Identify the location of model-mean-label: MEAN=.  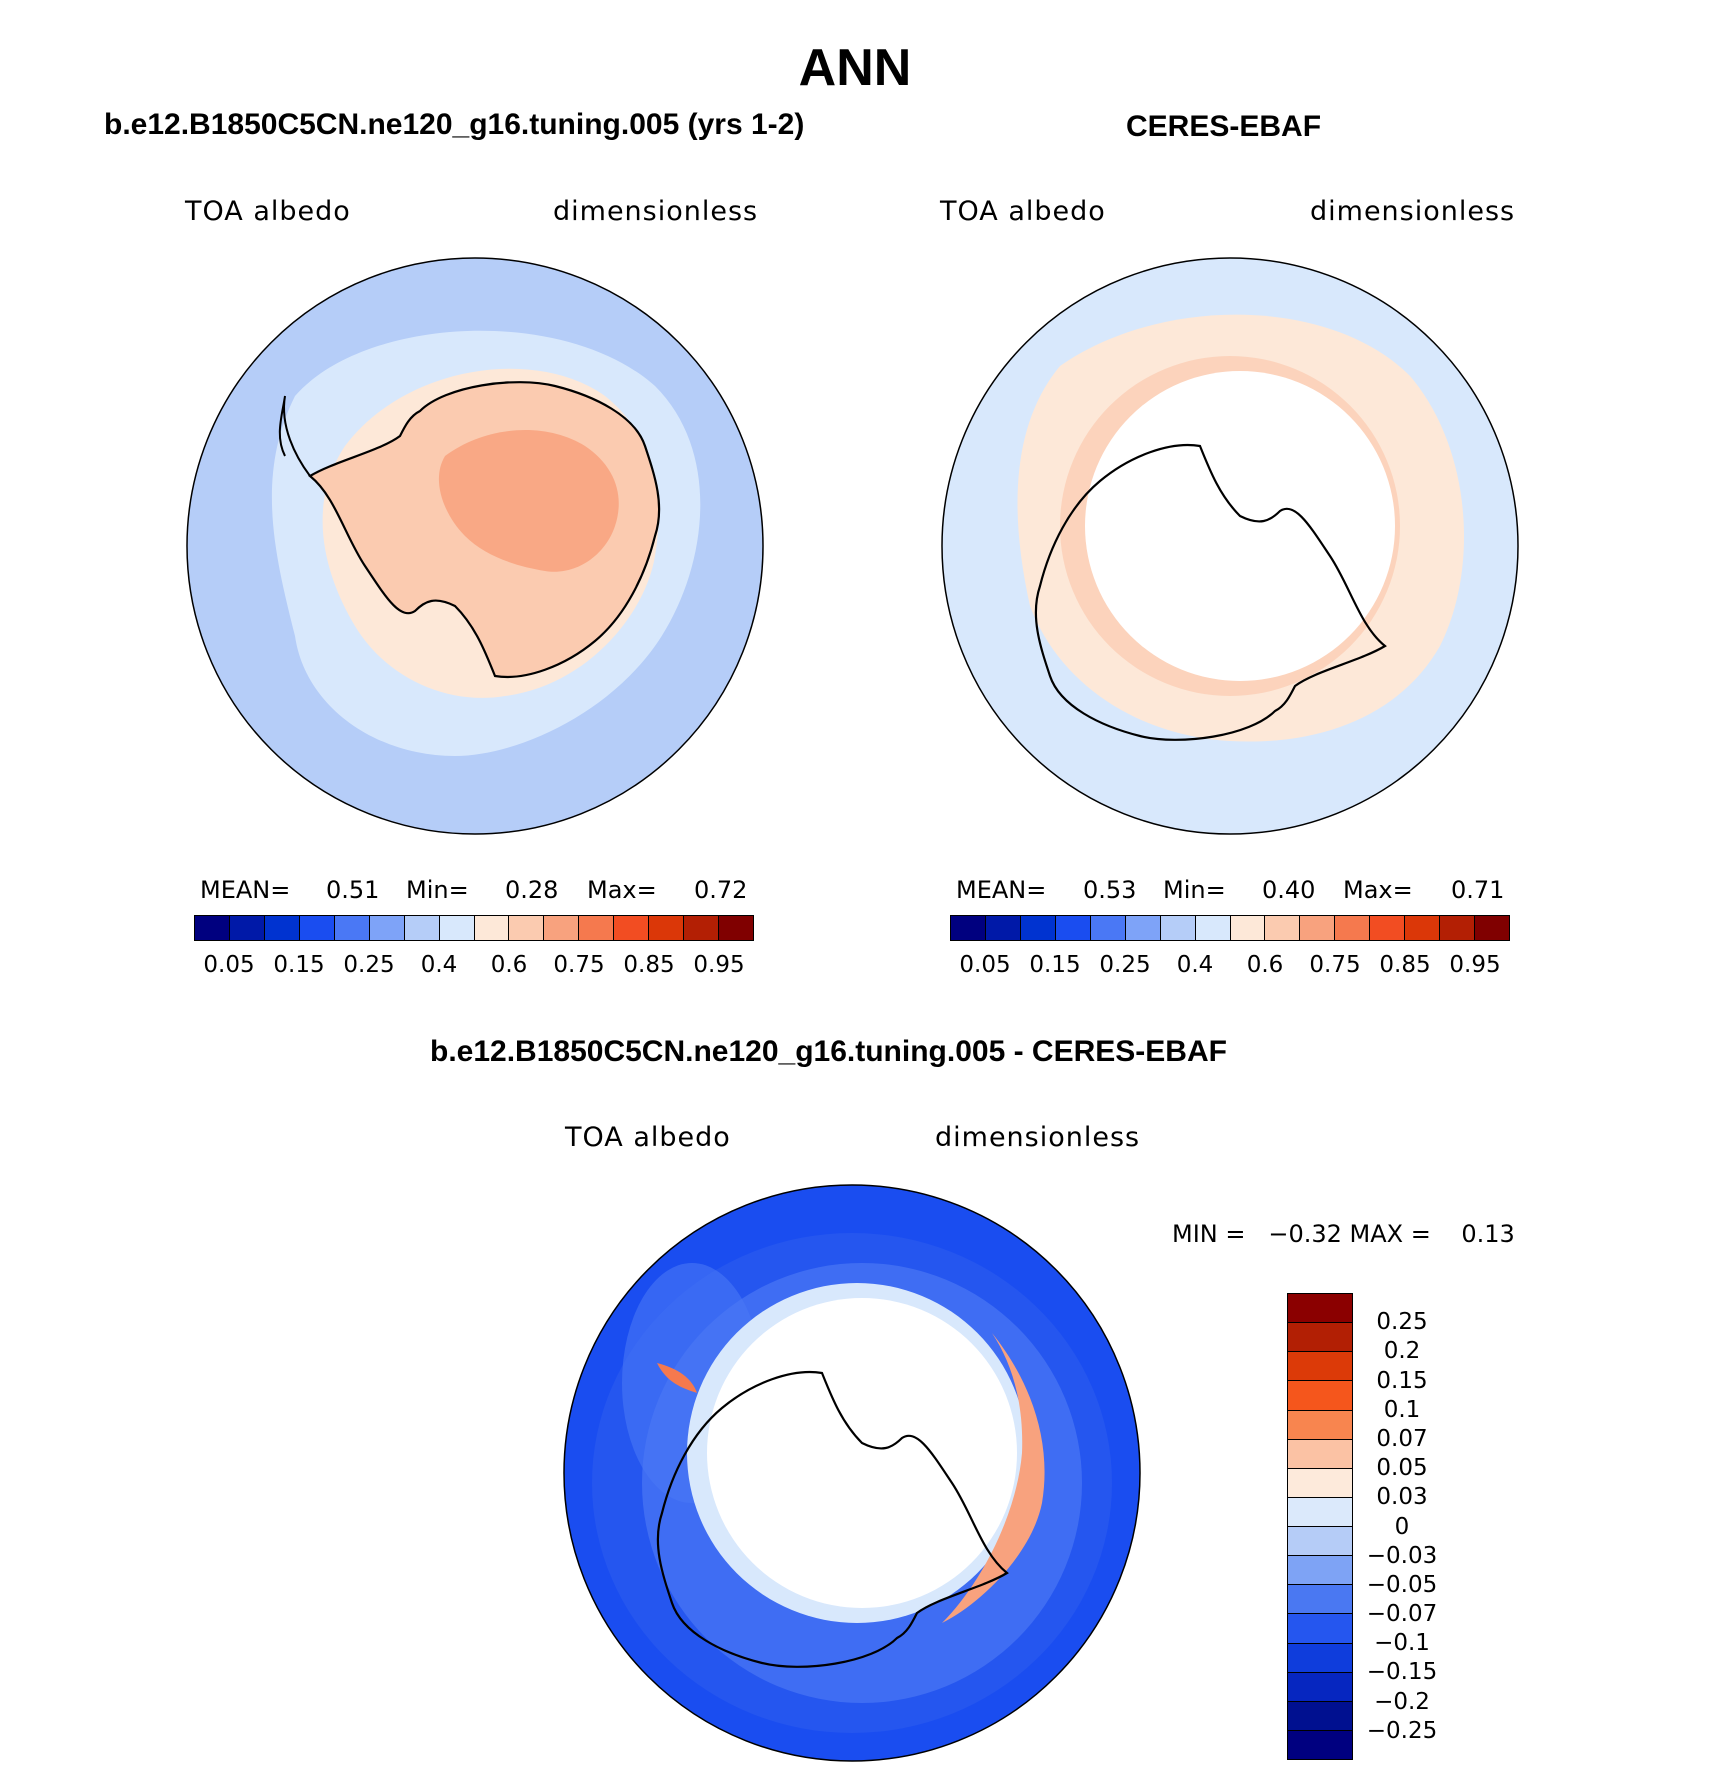
(245, 890).